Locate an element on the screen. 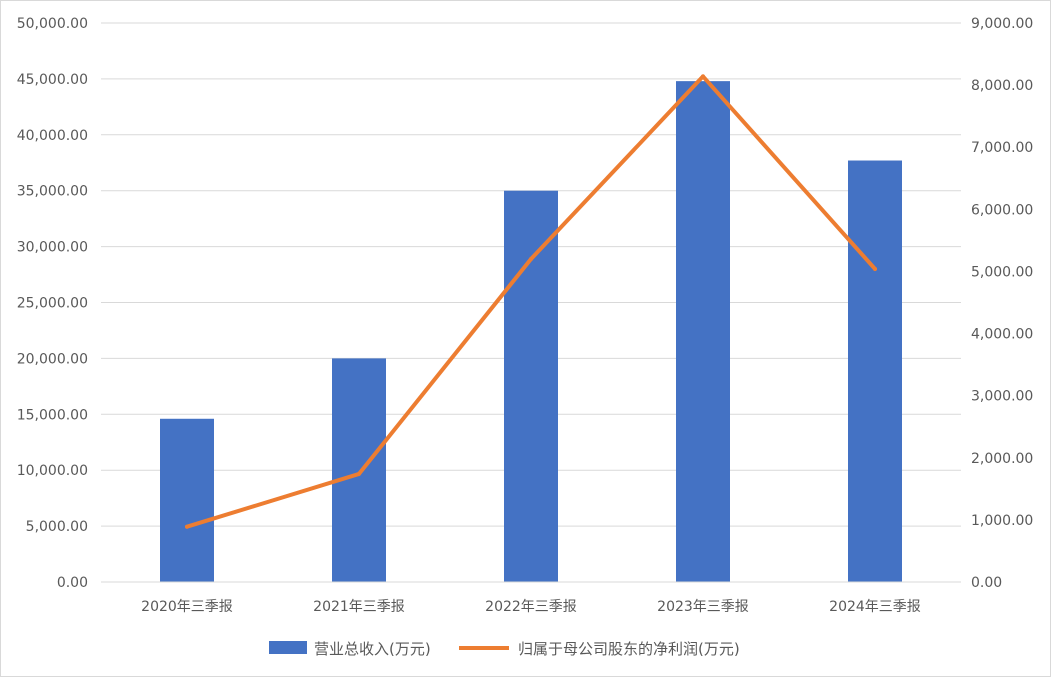 The height and width of the screenshot is (681, 1051). legend: 营业总收入(万元) 归属于母公司股东的净利润(万元) is located at coordinates (504, 649).